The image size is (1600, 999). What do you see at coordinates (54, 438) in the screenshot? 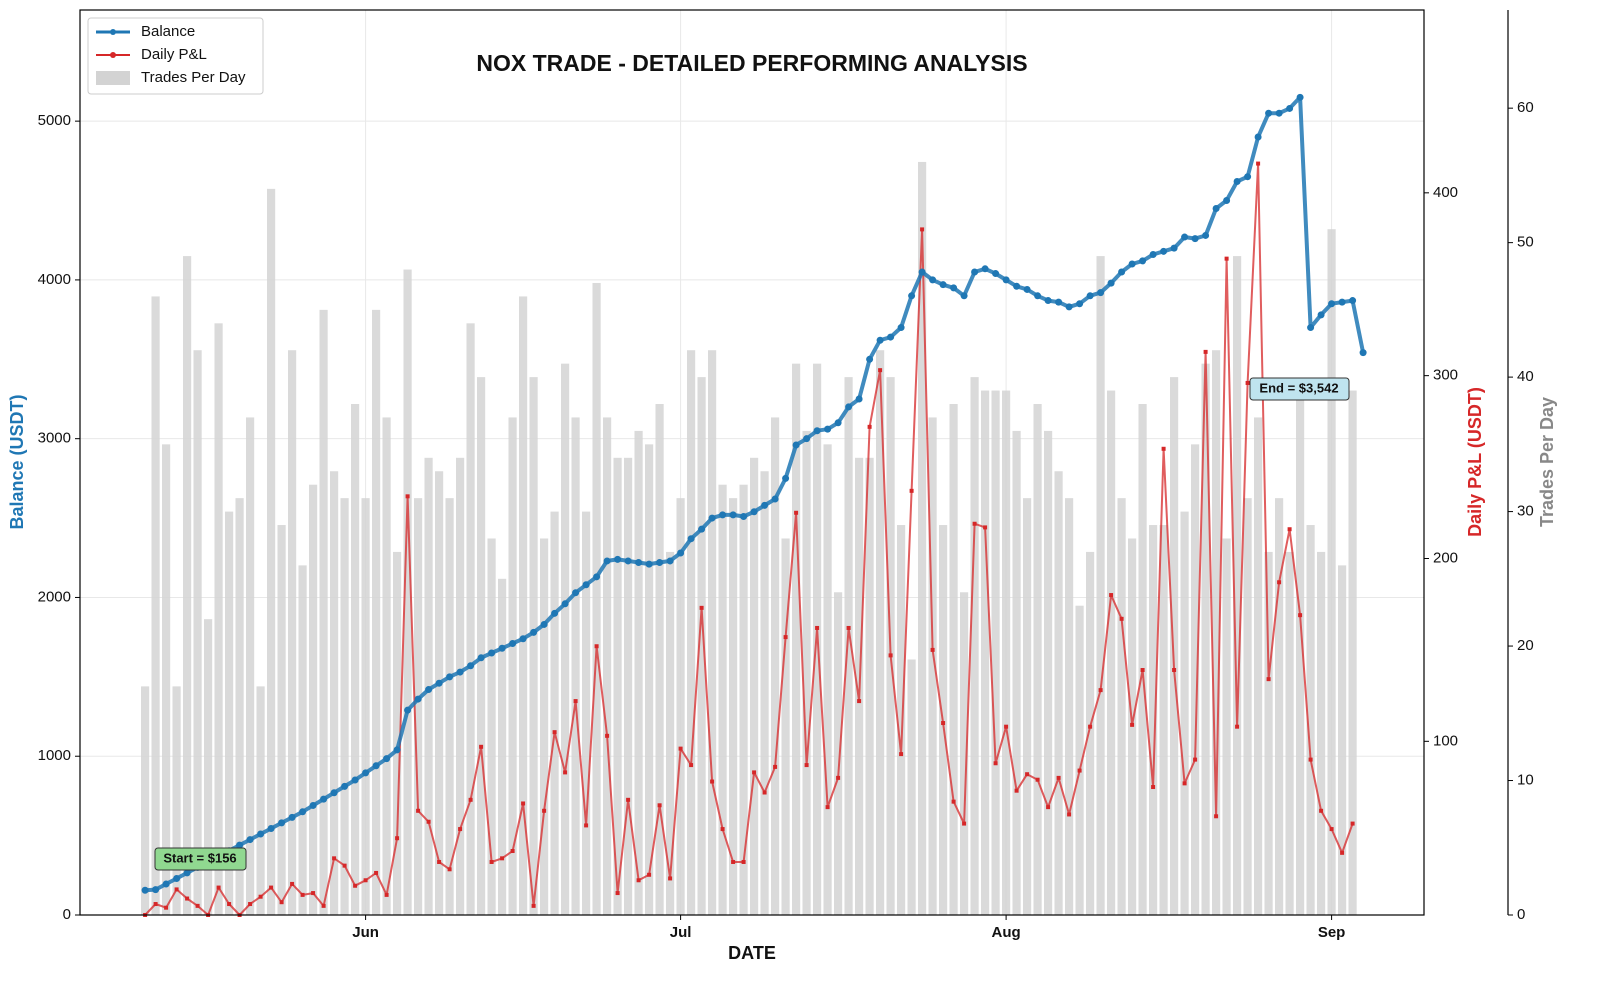
I see `y-tick-label: 3000` at bounding box center [54, 438].